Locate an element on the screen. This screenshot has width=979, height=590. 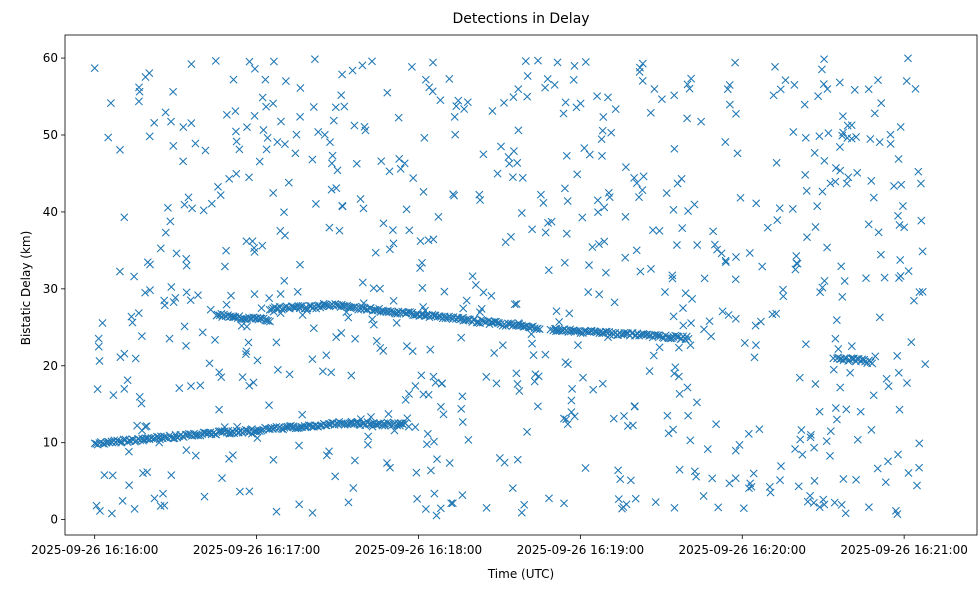
x-tick-label: 2025-09-26 16:21:00 is located at coordinates (903, 550).